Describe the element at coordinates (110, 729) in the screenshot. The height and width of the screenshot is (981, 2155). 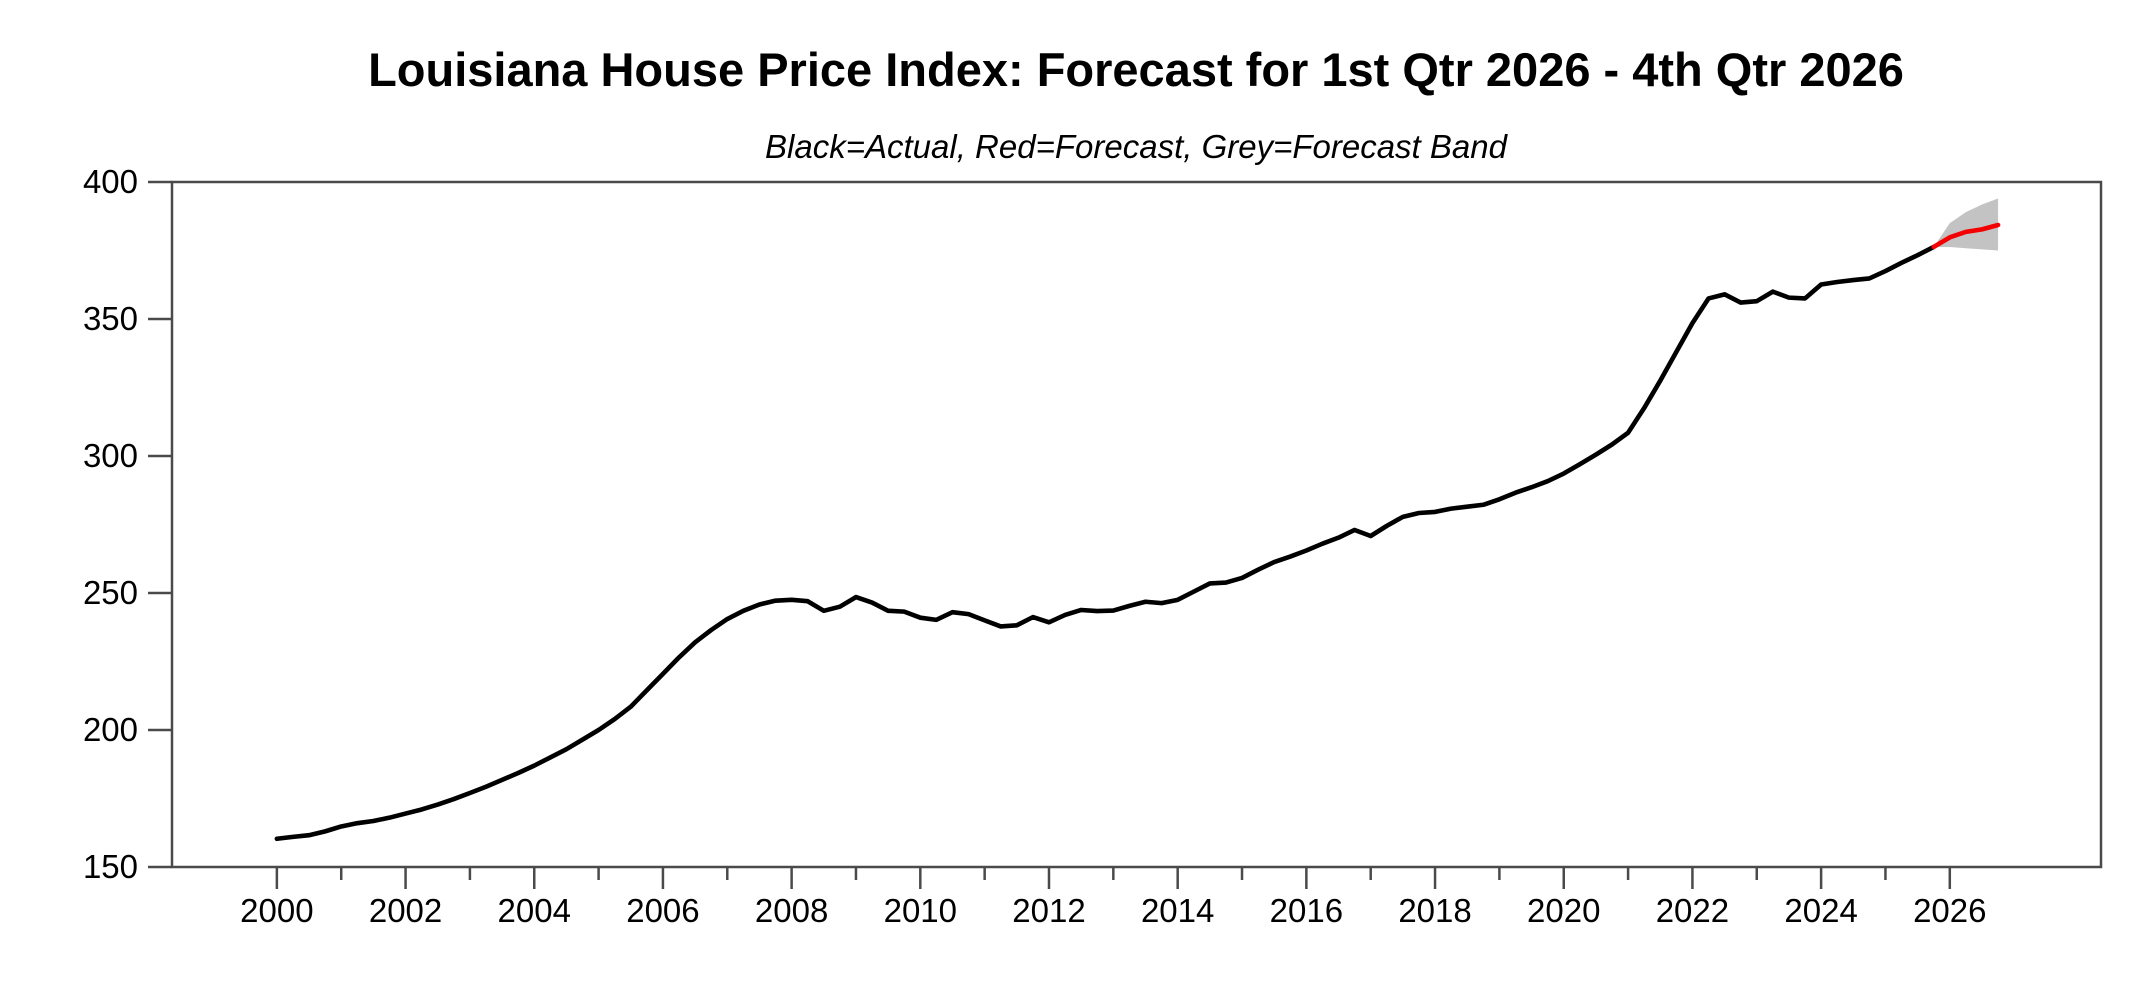
I see `y-tick-label: 200` at that location.